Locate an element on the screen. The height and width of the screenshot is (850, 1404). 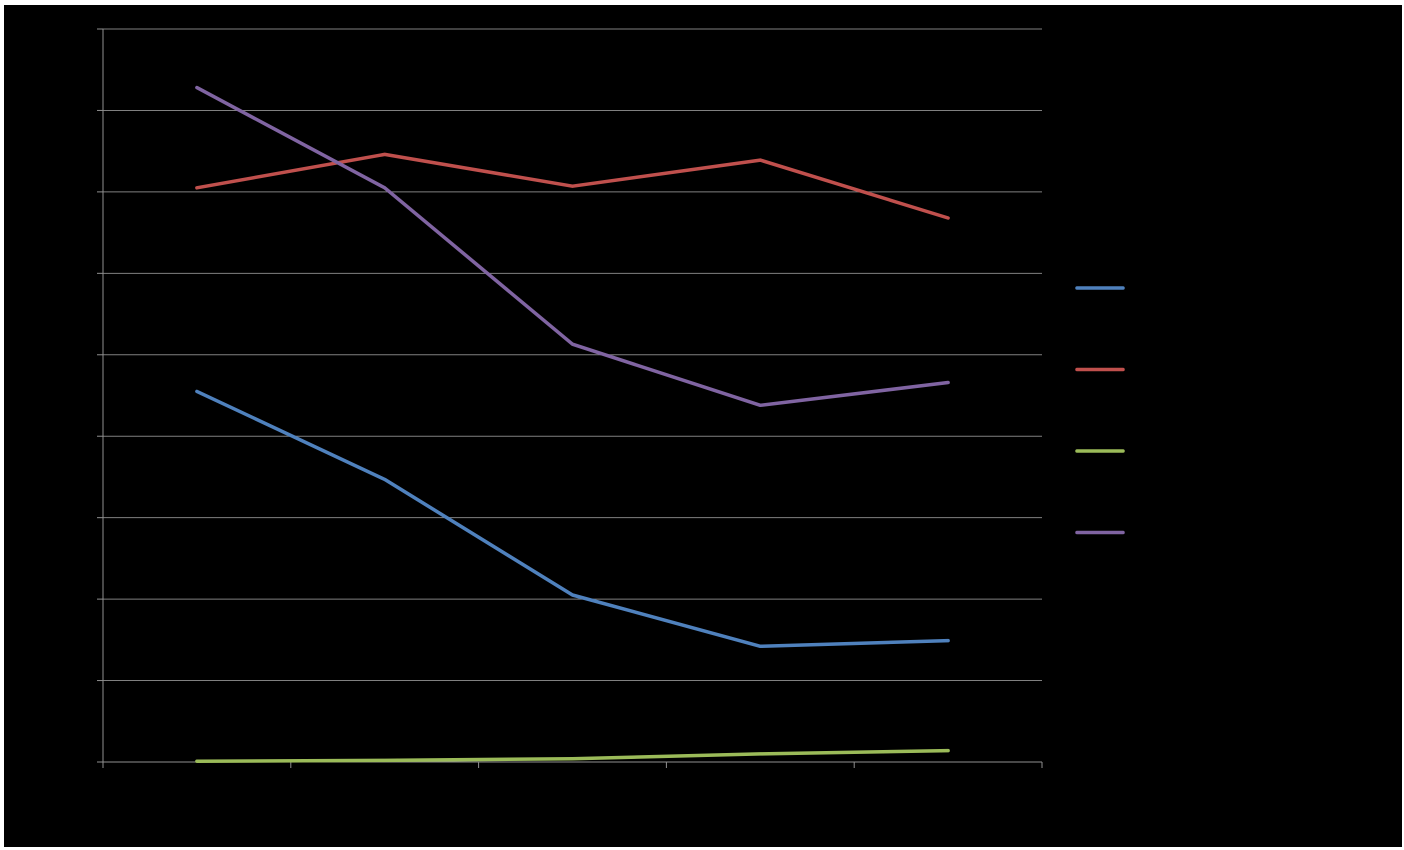
legend is located at coordinates (1100, 410).